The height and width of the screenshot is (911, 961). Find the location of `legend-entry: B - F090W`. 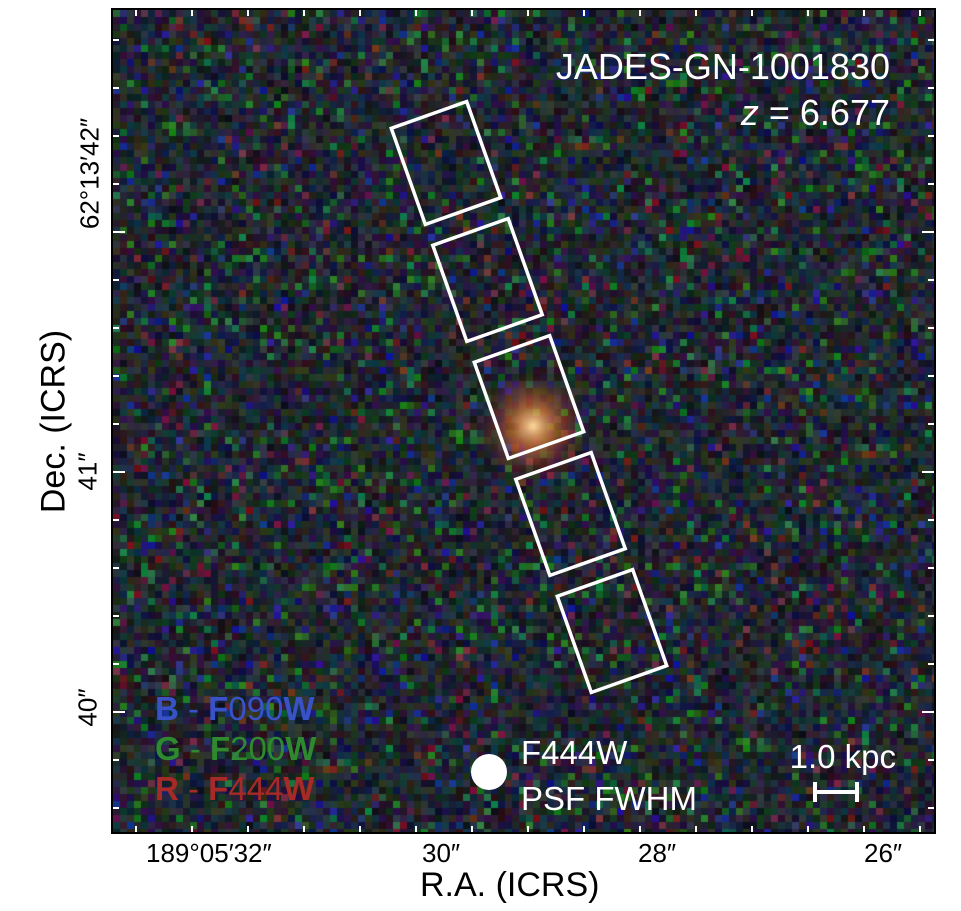

legend-entry: B - F090W is located at coordinates (235, 708).